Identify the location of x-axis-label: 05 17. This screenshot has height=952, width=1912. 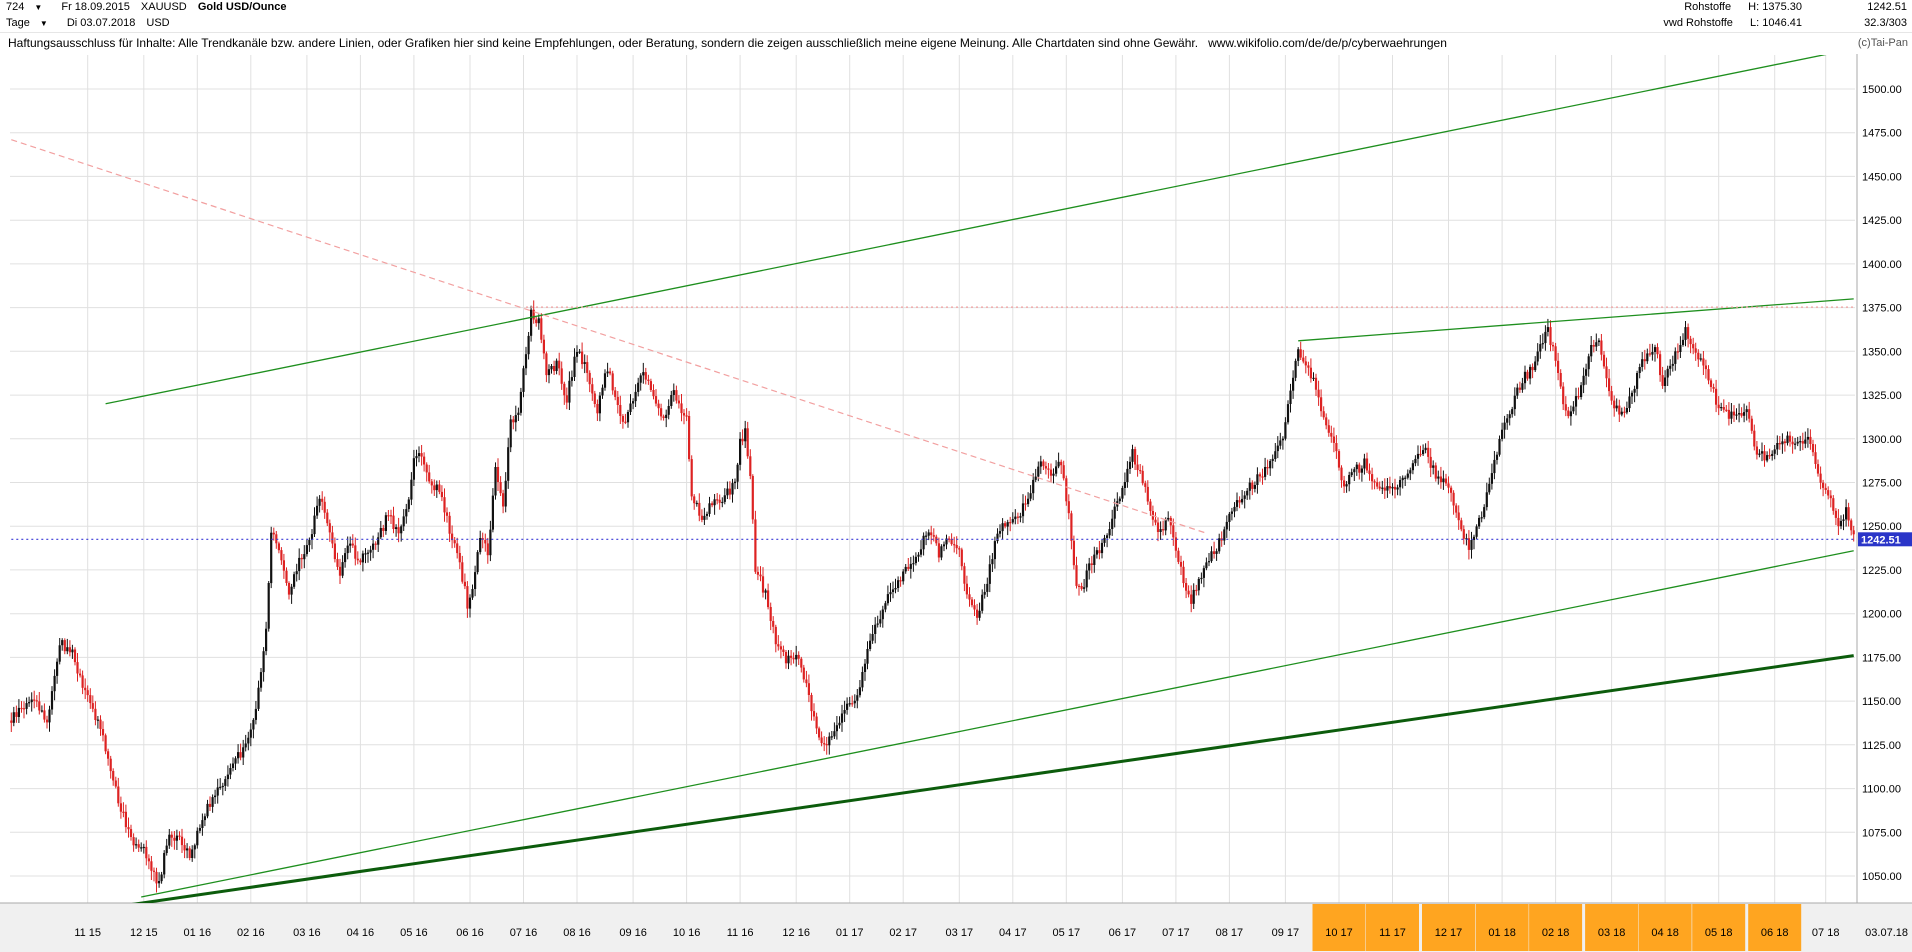
(1067, 933).